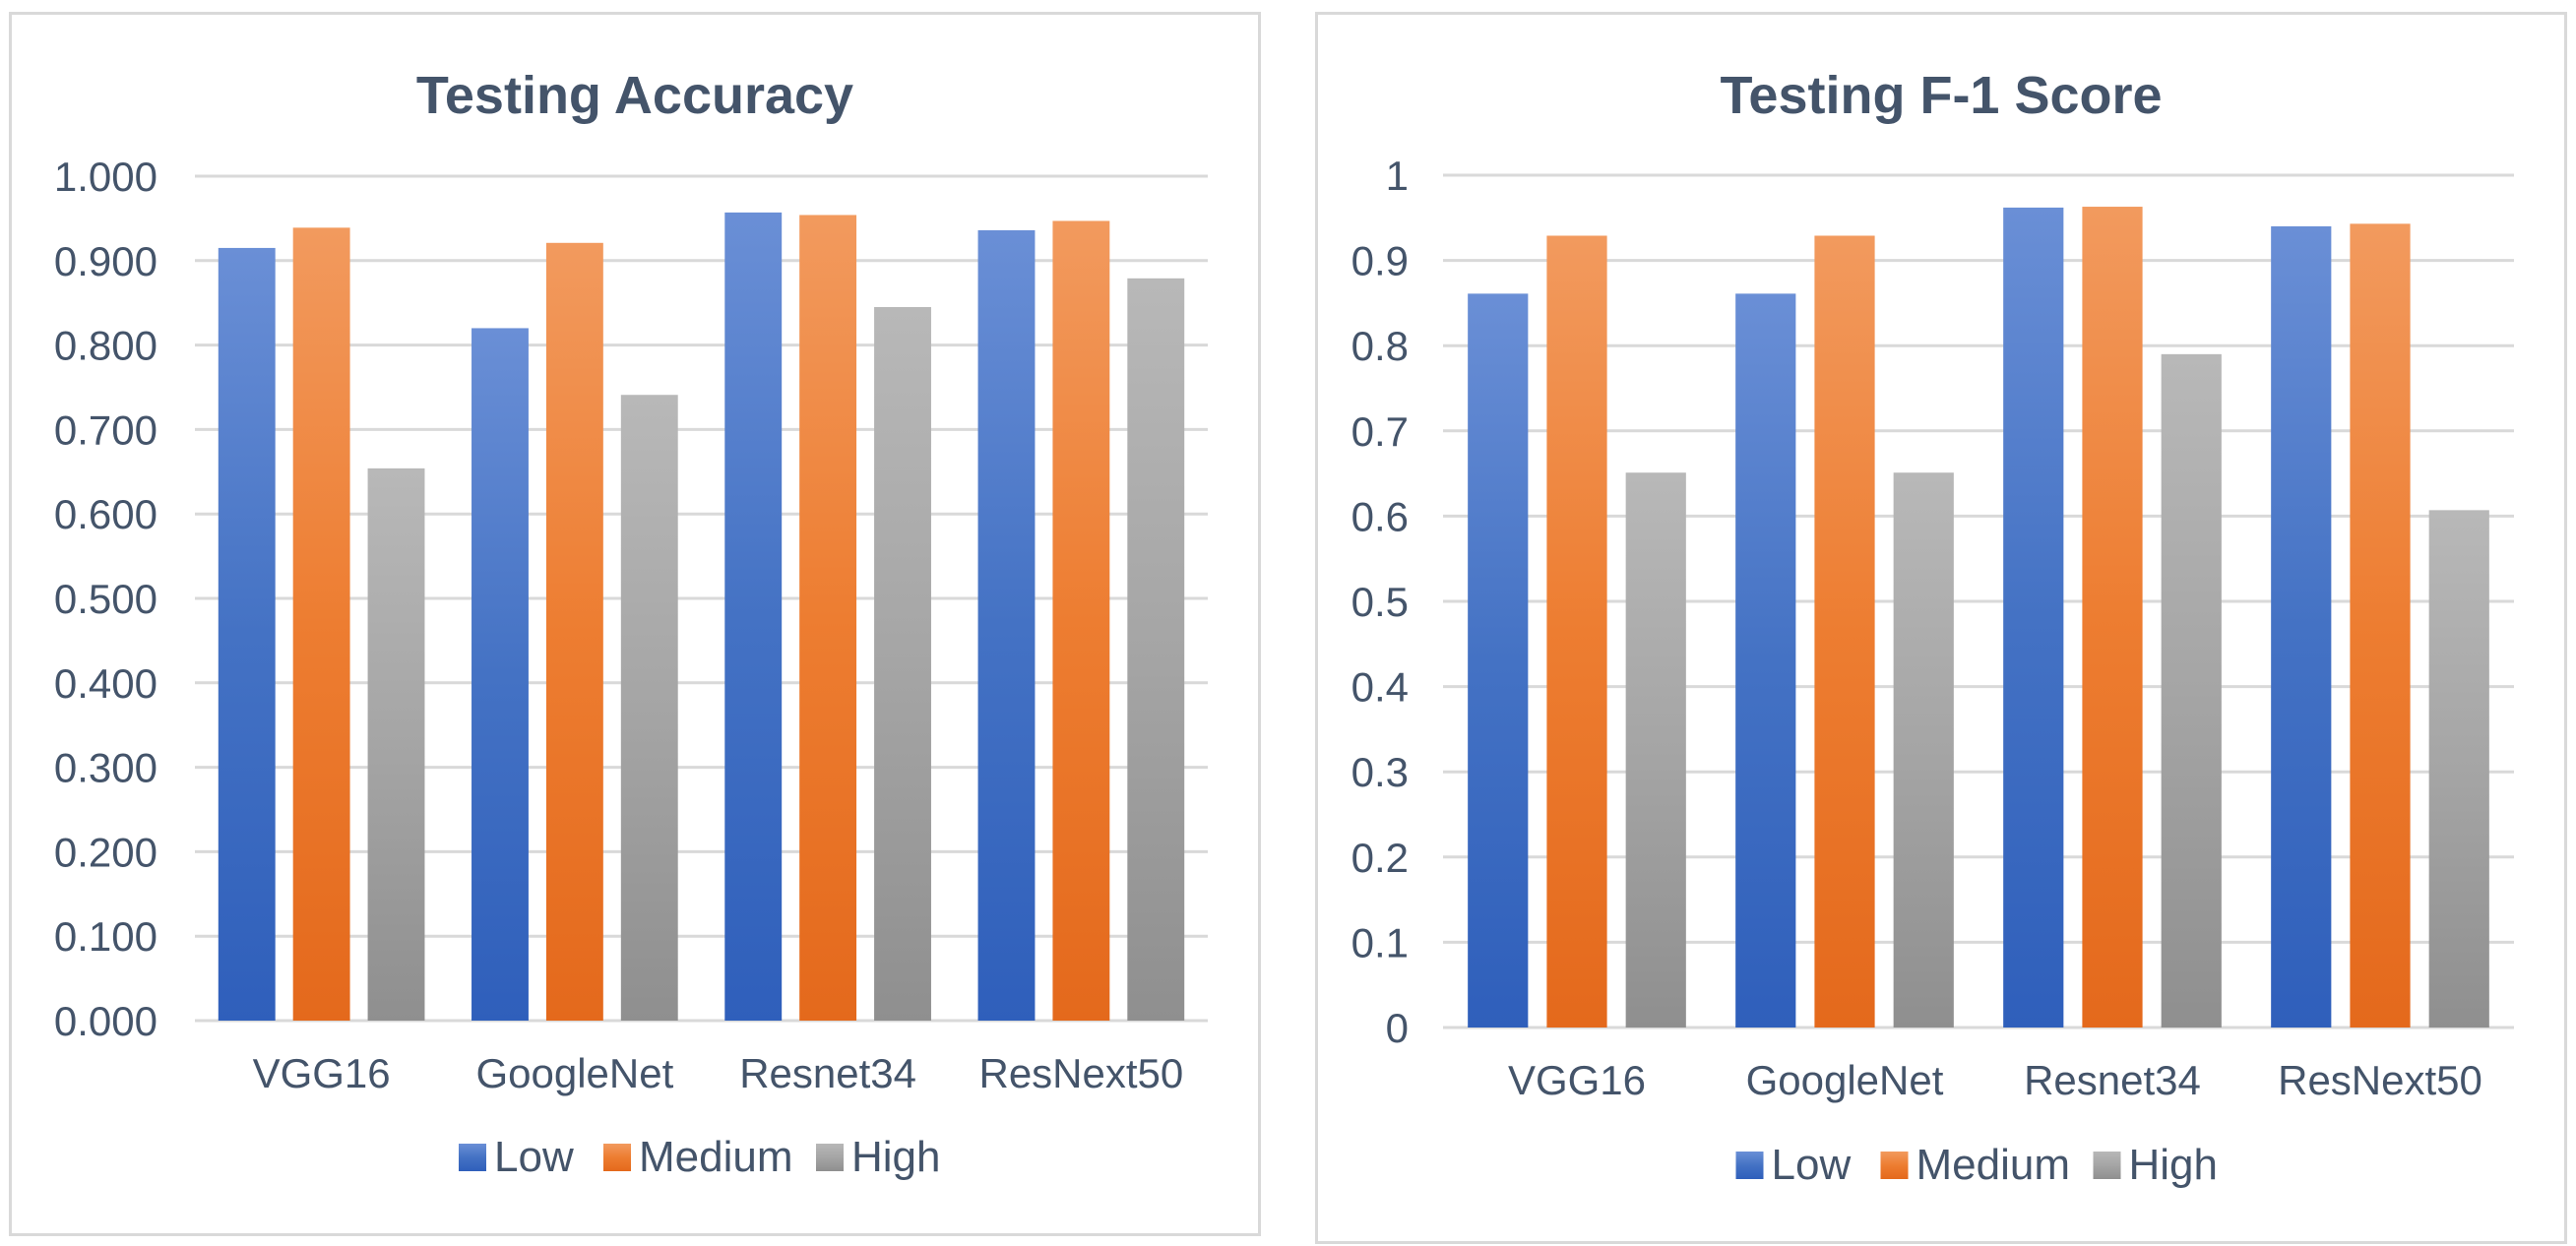 This screenshot has height=1246, width=2576. I want to click on y-tick-label: 0.500, so click(105, 599).